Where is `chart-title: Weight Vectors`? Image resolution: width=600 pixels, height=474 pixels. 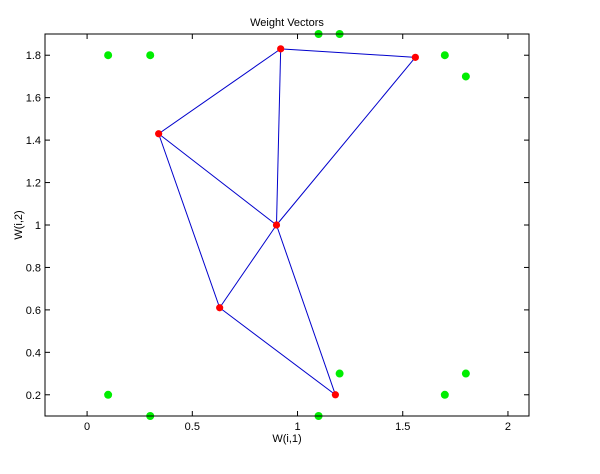 chart-title: Weight Vectors is located at coordinates (287, 23).